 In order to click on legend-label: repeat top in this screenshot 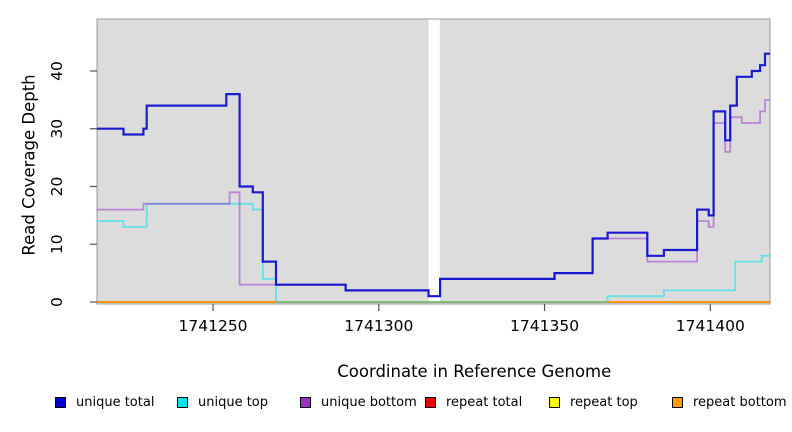, I will do `click(604, 402)`.